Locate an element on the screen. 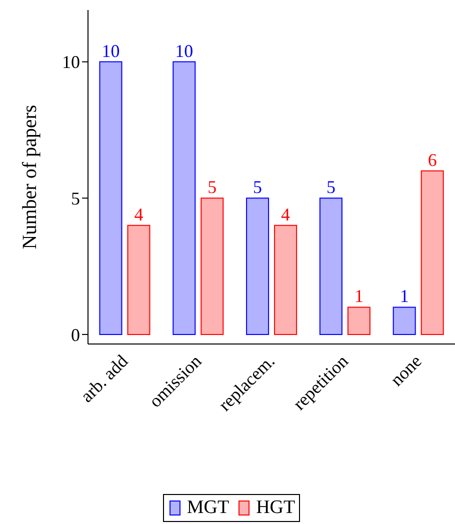 This screenshot has width=455, height=524. y-axis-title: Number of papers is located at coordinates (30, 177).